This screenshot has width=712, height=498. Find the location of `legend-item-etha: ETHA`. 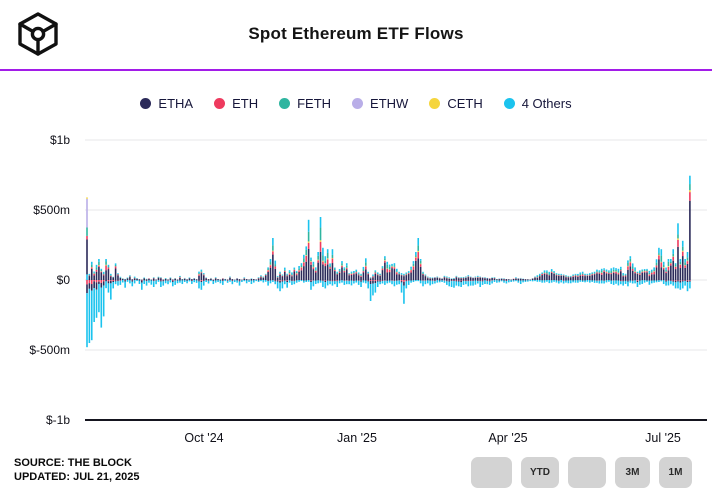

legend-item-etha: ETHA is located at coordinates (166, 103).